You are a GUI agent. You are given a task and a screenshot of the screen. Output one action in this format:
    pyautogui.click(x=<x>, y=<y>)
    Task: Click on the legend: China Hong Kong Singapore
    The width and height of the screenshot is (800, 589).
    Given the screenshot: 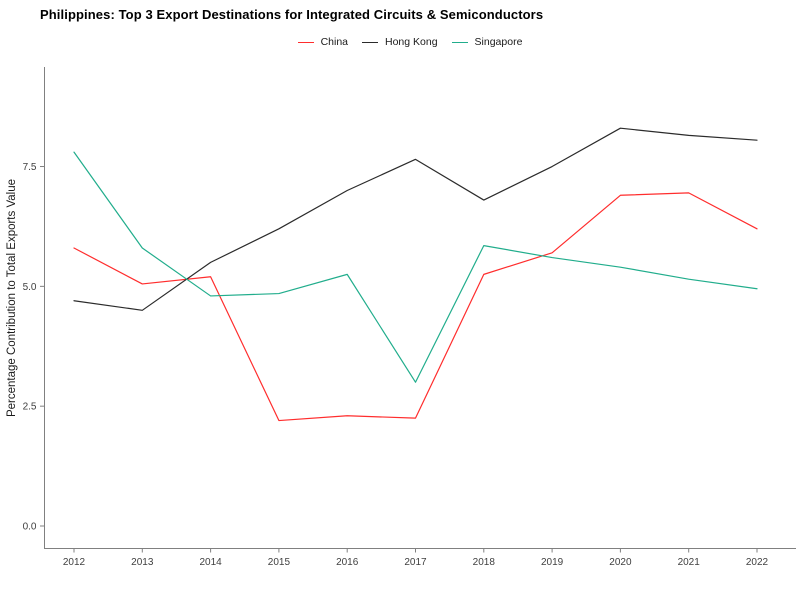 What is the action you would take?
    pyautogui.click(x=400, y=42)
    